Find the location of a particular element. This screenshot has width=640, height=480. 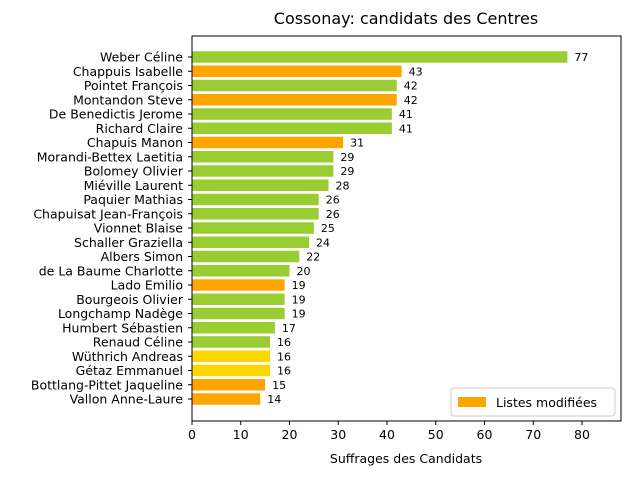

category-label: de La Baume Charlotte is located at coordinates (111, 270).